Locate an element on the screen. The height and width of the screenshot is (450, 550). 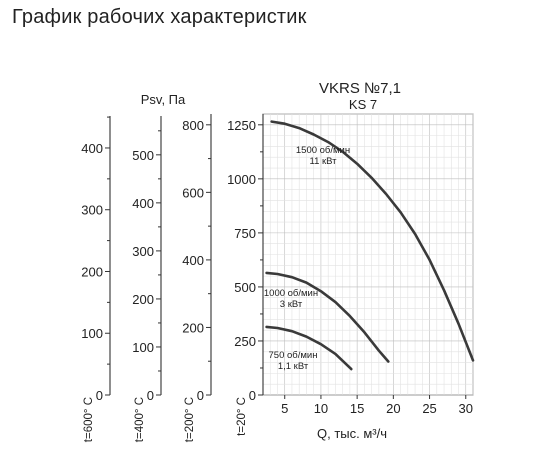
series-label-line: 750 об/мин is located at coordinates (293, 355).